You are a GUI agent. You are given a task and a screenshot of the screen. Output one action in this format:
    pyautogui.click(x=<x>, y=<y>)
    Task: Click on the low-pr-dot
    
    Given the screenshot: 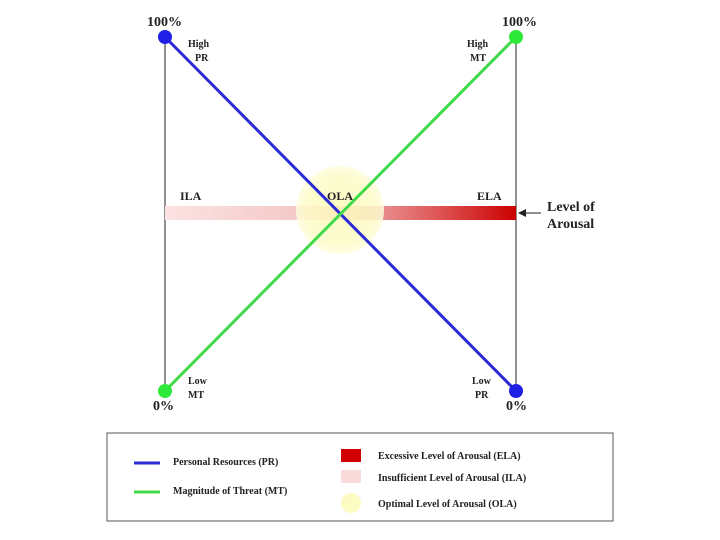 What is the action you would take?
    pyautogui.click(x=516, y=391)
    